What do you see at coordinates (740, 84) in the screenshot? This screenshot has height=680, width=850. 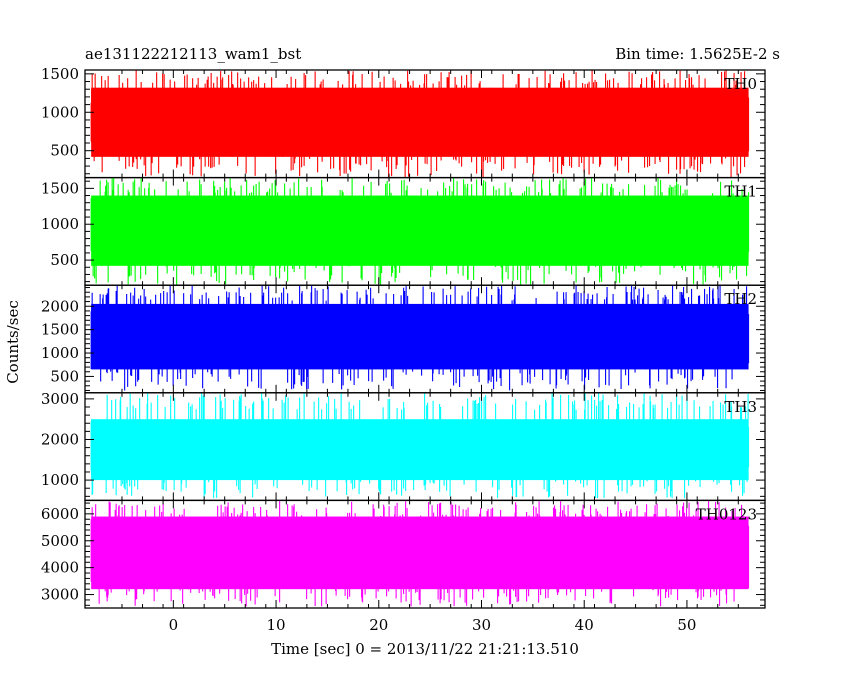 I see `panel-label: TH0` at bounding box center [740, 84].